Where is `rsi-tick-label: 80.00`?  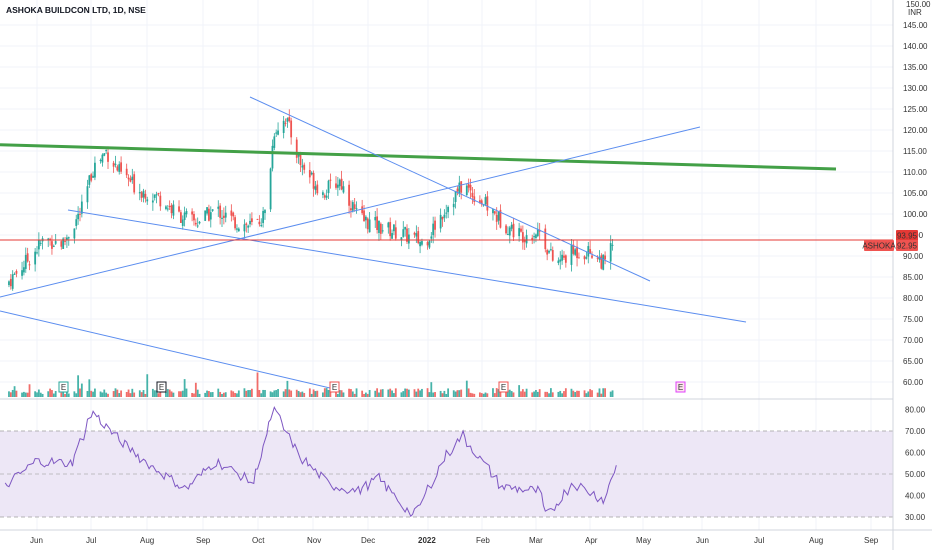
rsi-tick-label: 80.00 is located at coordinates (915, 410).